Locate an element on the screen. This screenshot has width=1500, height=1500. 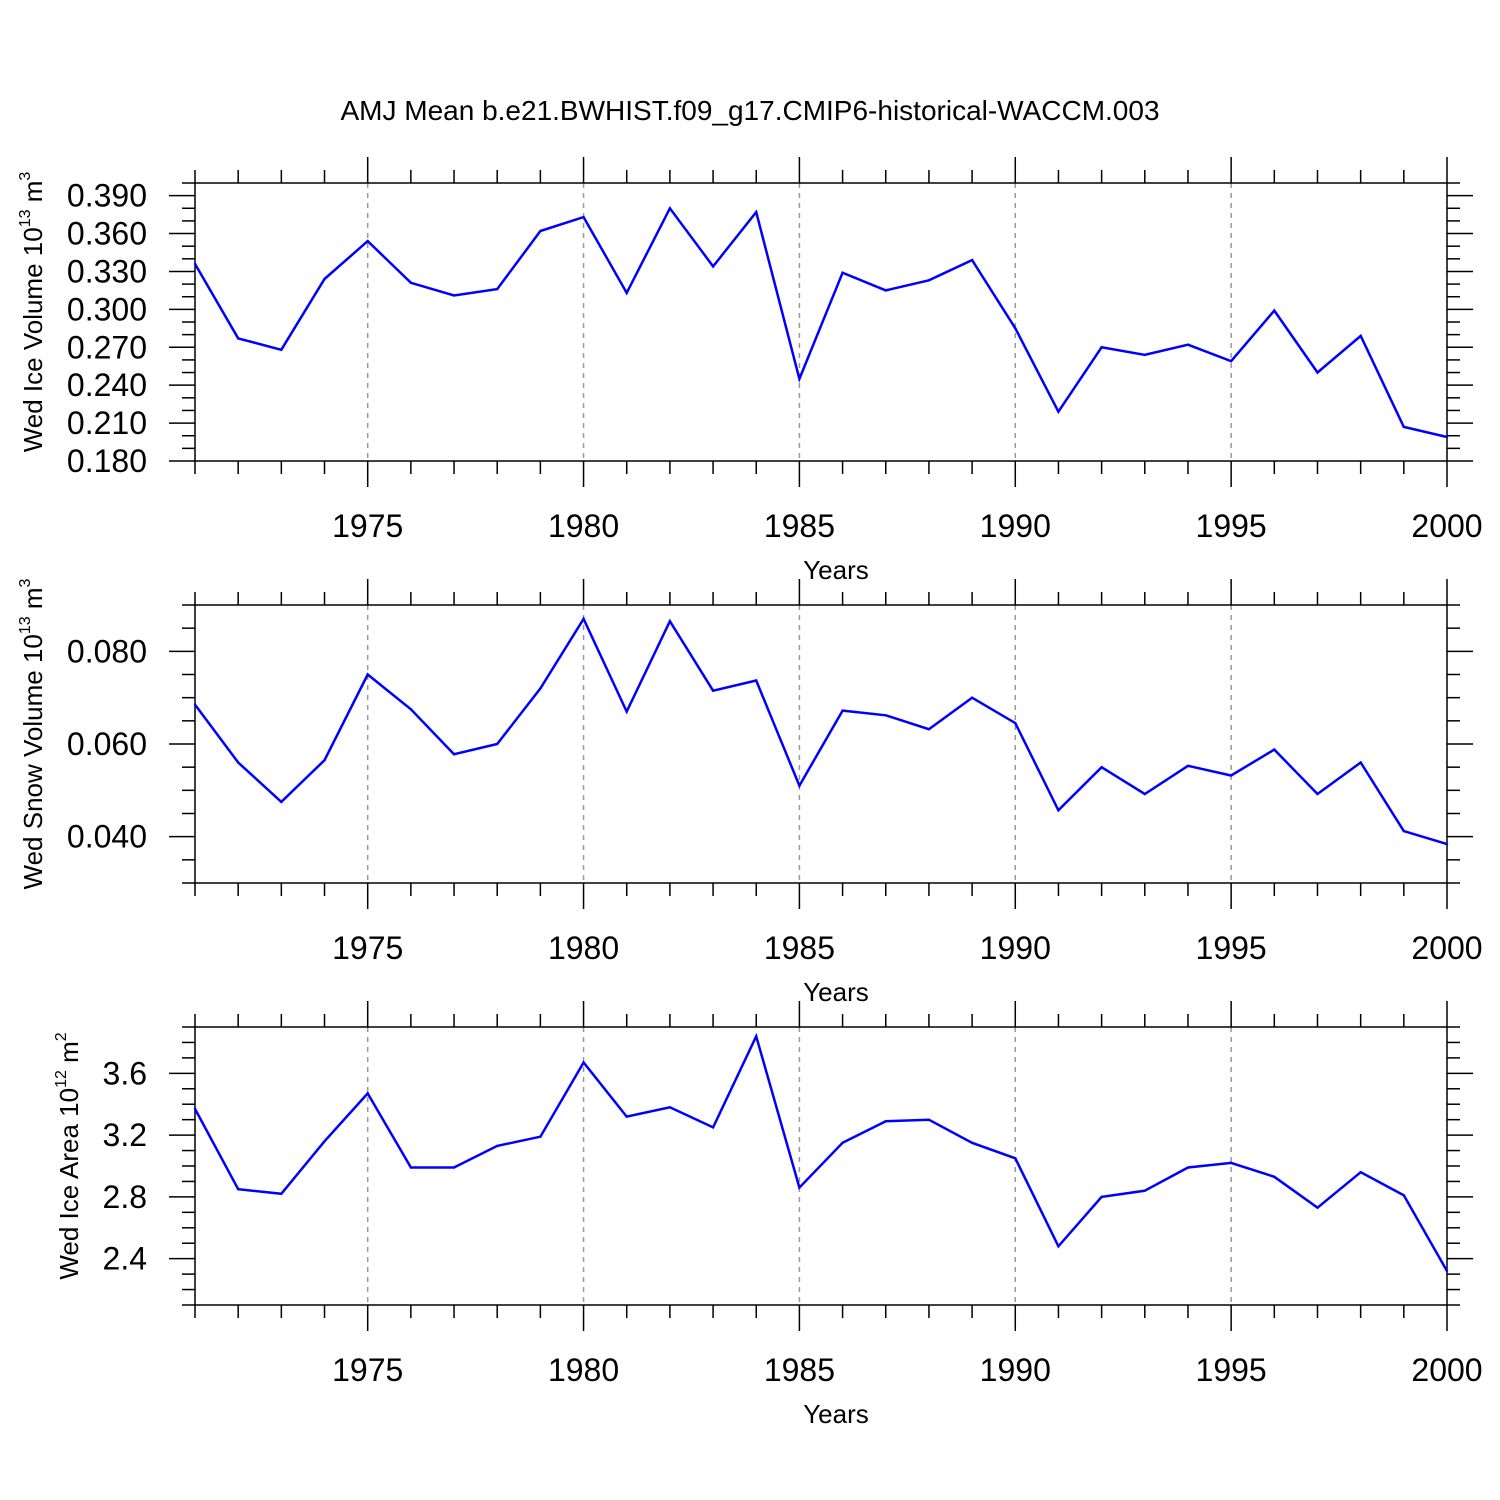
y-axis-label: Wed Ice Volume 1013 m3 is located at coordinates (32, 312).